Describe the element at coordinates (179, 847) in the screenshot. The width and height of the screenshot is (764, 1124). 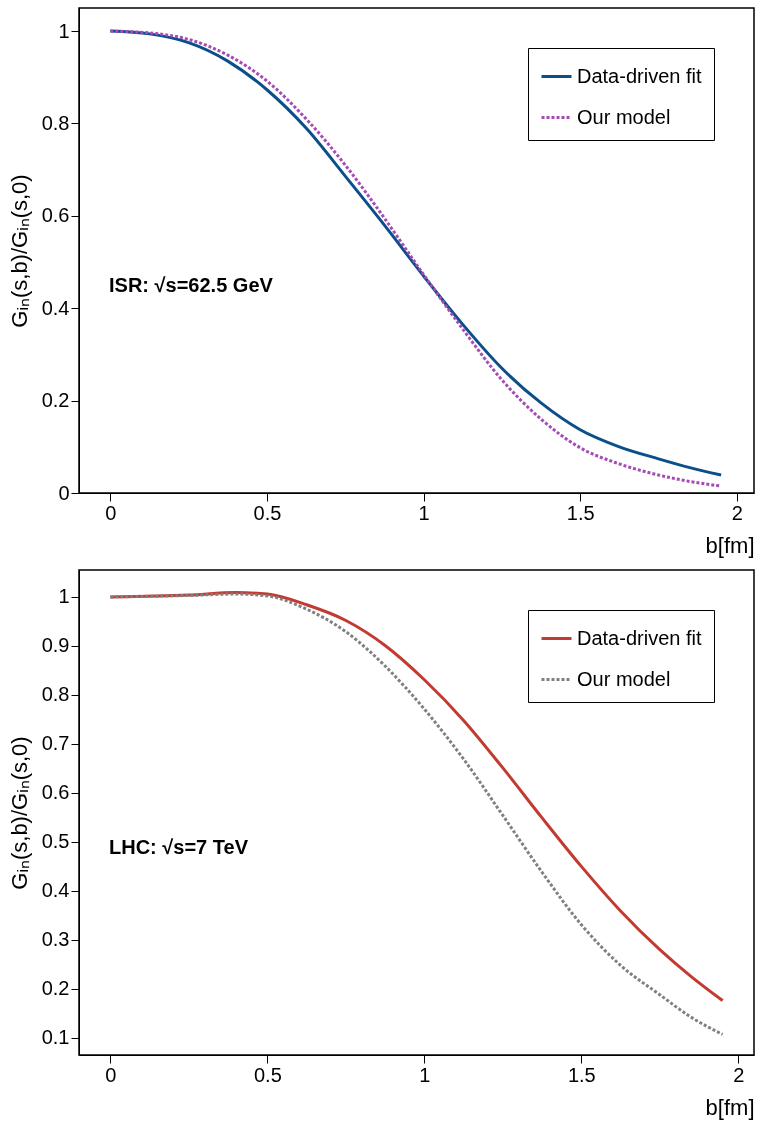
I see `annotation: LHC: √s=7 TeV` at that location.